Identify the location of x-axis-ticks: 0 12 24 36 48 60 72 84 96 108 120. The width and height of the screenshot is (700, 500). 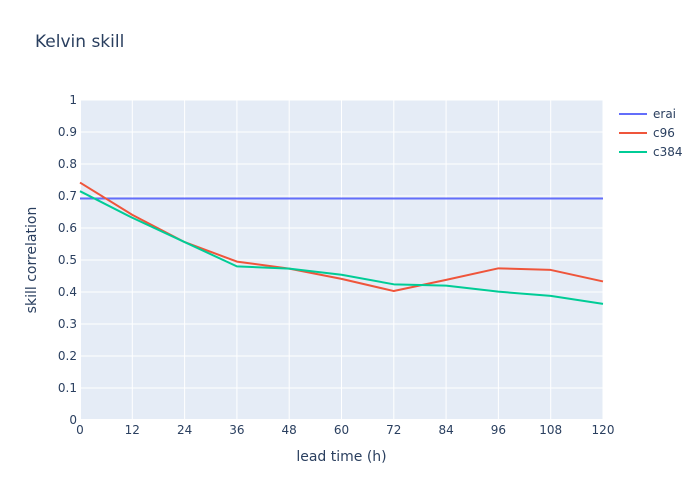
(345, 430).